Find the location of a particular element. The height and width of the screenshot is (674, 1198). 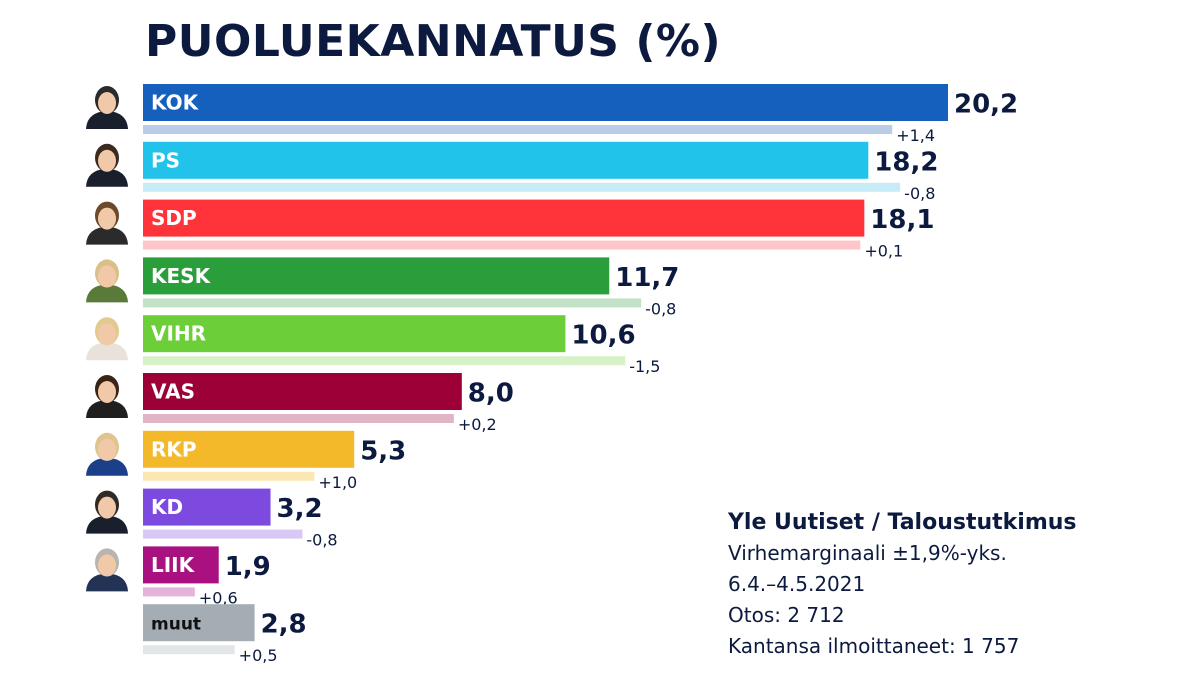

bar-row: PS 18,2 -0,8 is located at coordinates (511, 171).